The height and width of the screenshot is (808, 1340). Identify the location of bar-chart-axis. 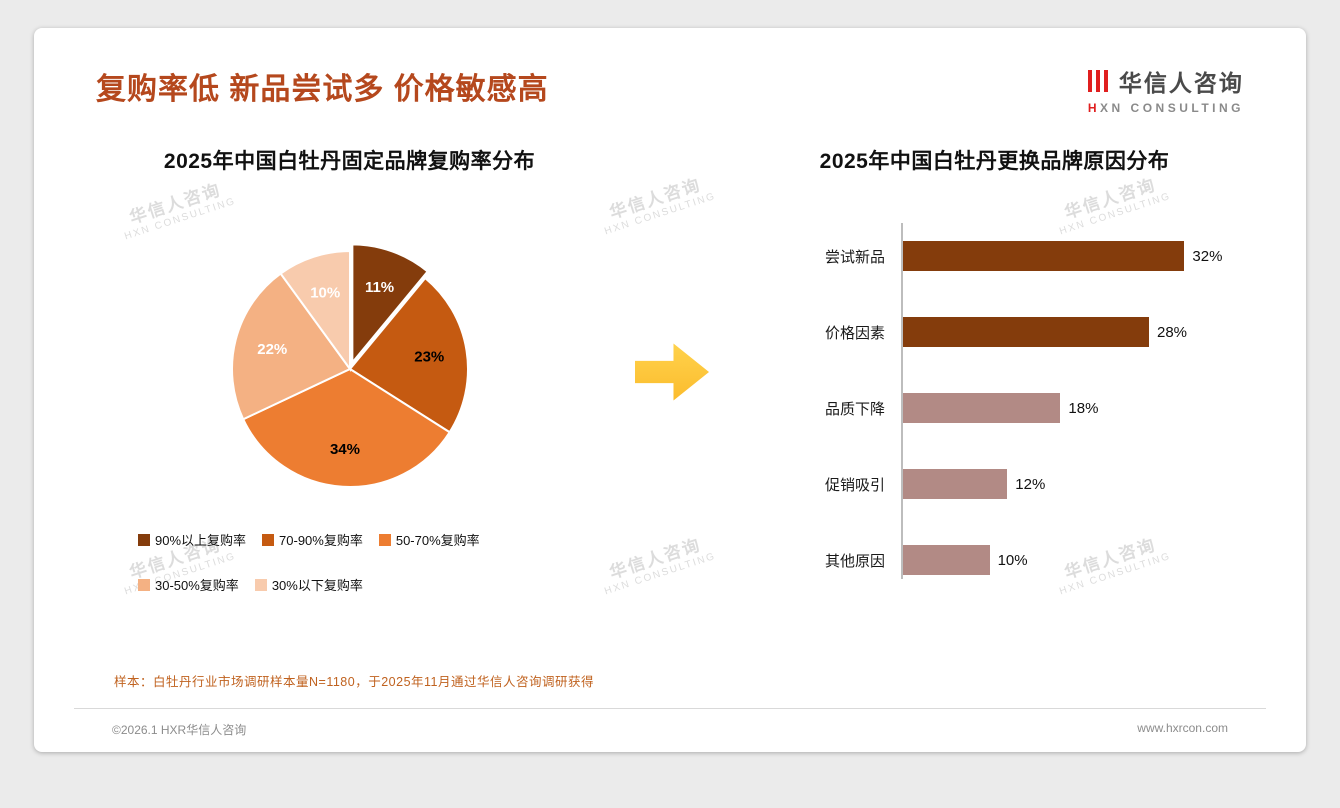
(902, 401).